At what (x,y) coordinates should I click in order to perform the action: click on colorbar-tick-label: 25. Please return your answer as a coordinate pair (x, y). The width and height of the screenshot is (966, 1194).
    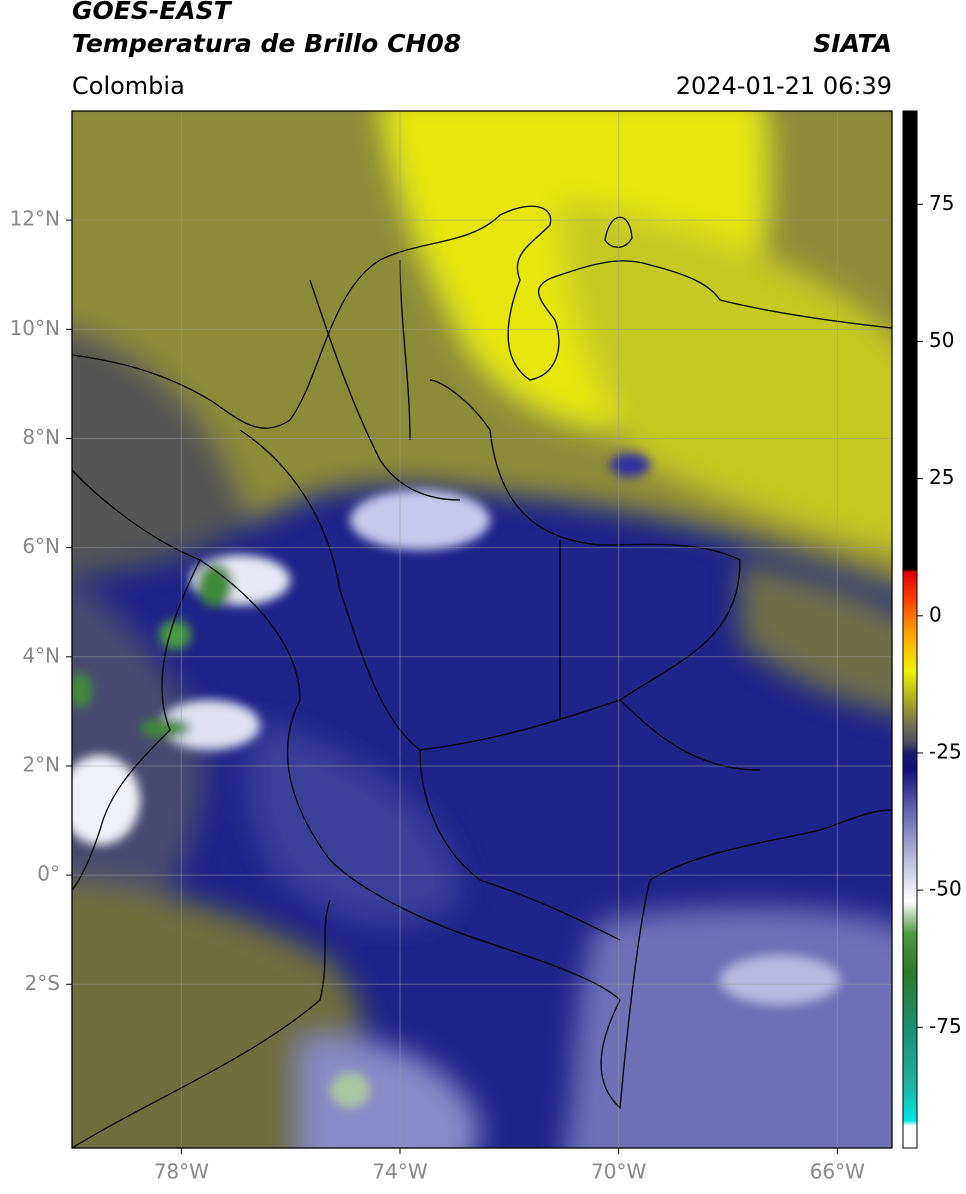
    Looking at the image, I should click on (941, 477).